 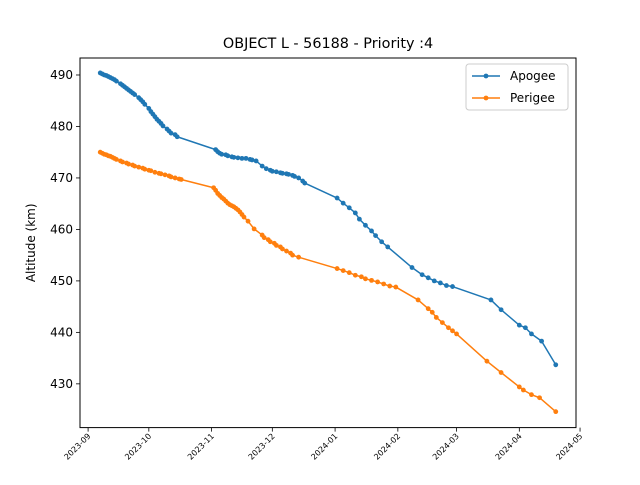 I want to click on y-axis-label: Altitude (km), so click(x=31, y=242).